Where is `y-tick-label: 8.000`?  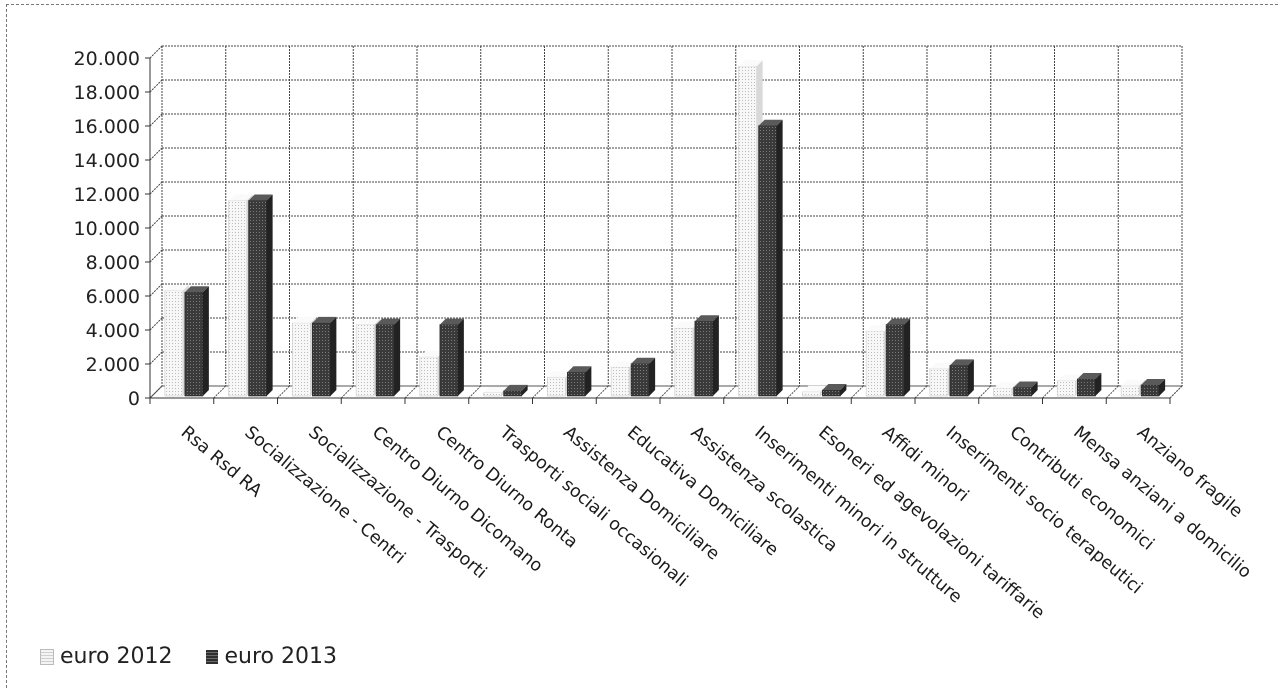 y-tick-label: 8.000 is located at coordinates (113, 263).